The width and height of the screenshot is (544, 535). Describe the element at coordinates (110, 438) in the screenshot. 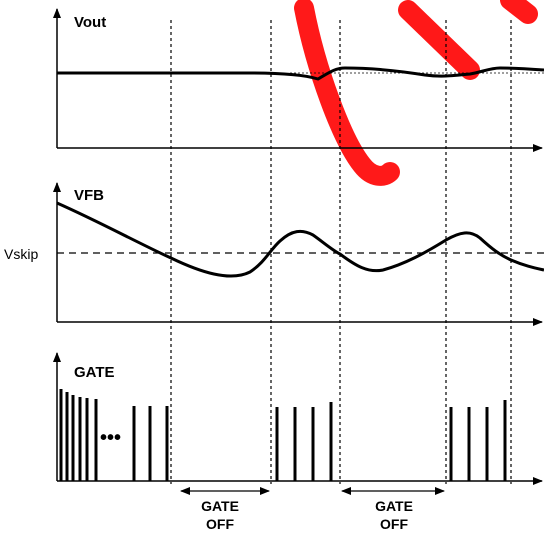

I see `gate-ellipsis: •••` at that location.